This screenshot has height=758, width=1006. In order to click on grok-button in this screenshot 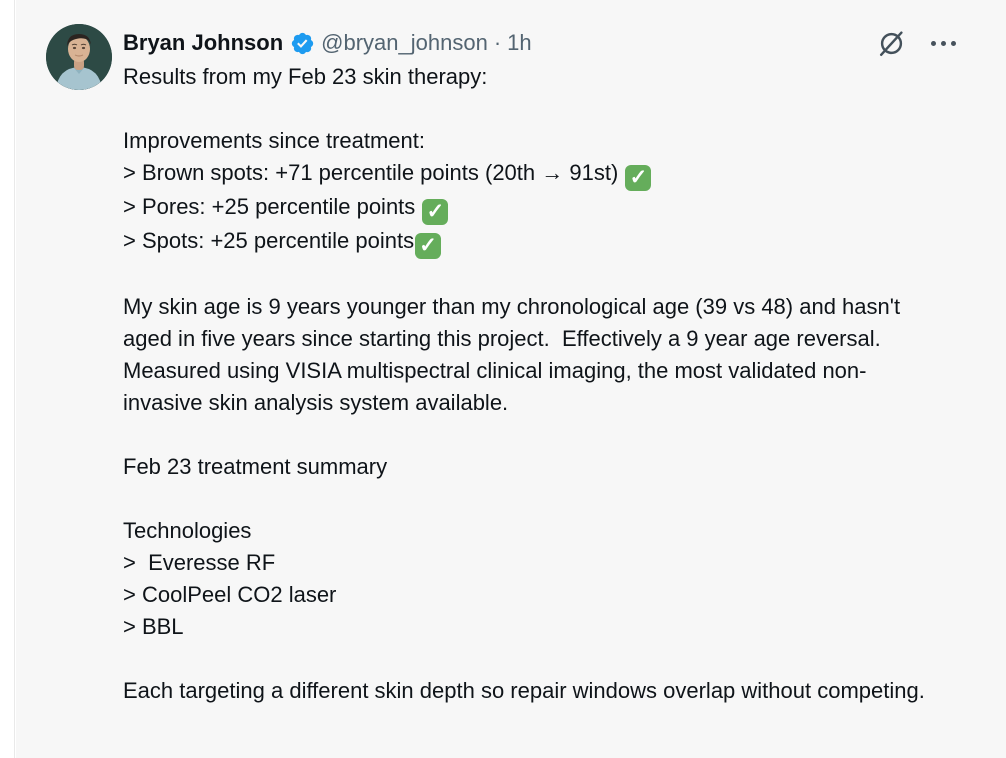, I will do `click(891, 43)`.